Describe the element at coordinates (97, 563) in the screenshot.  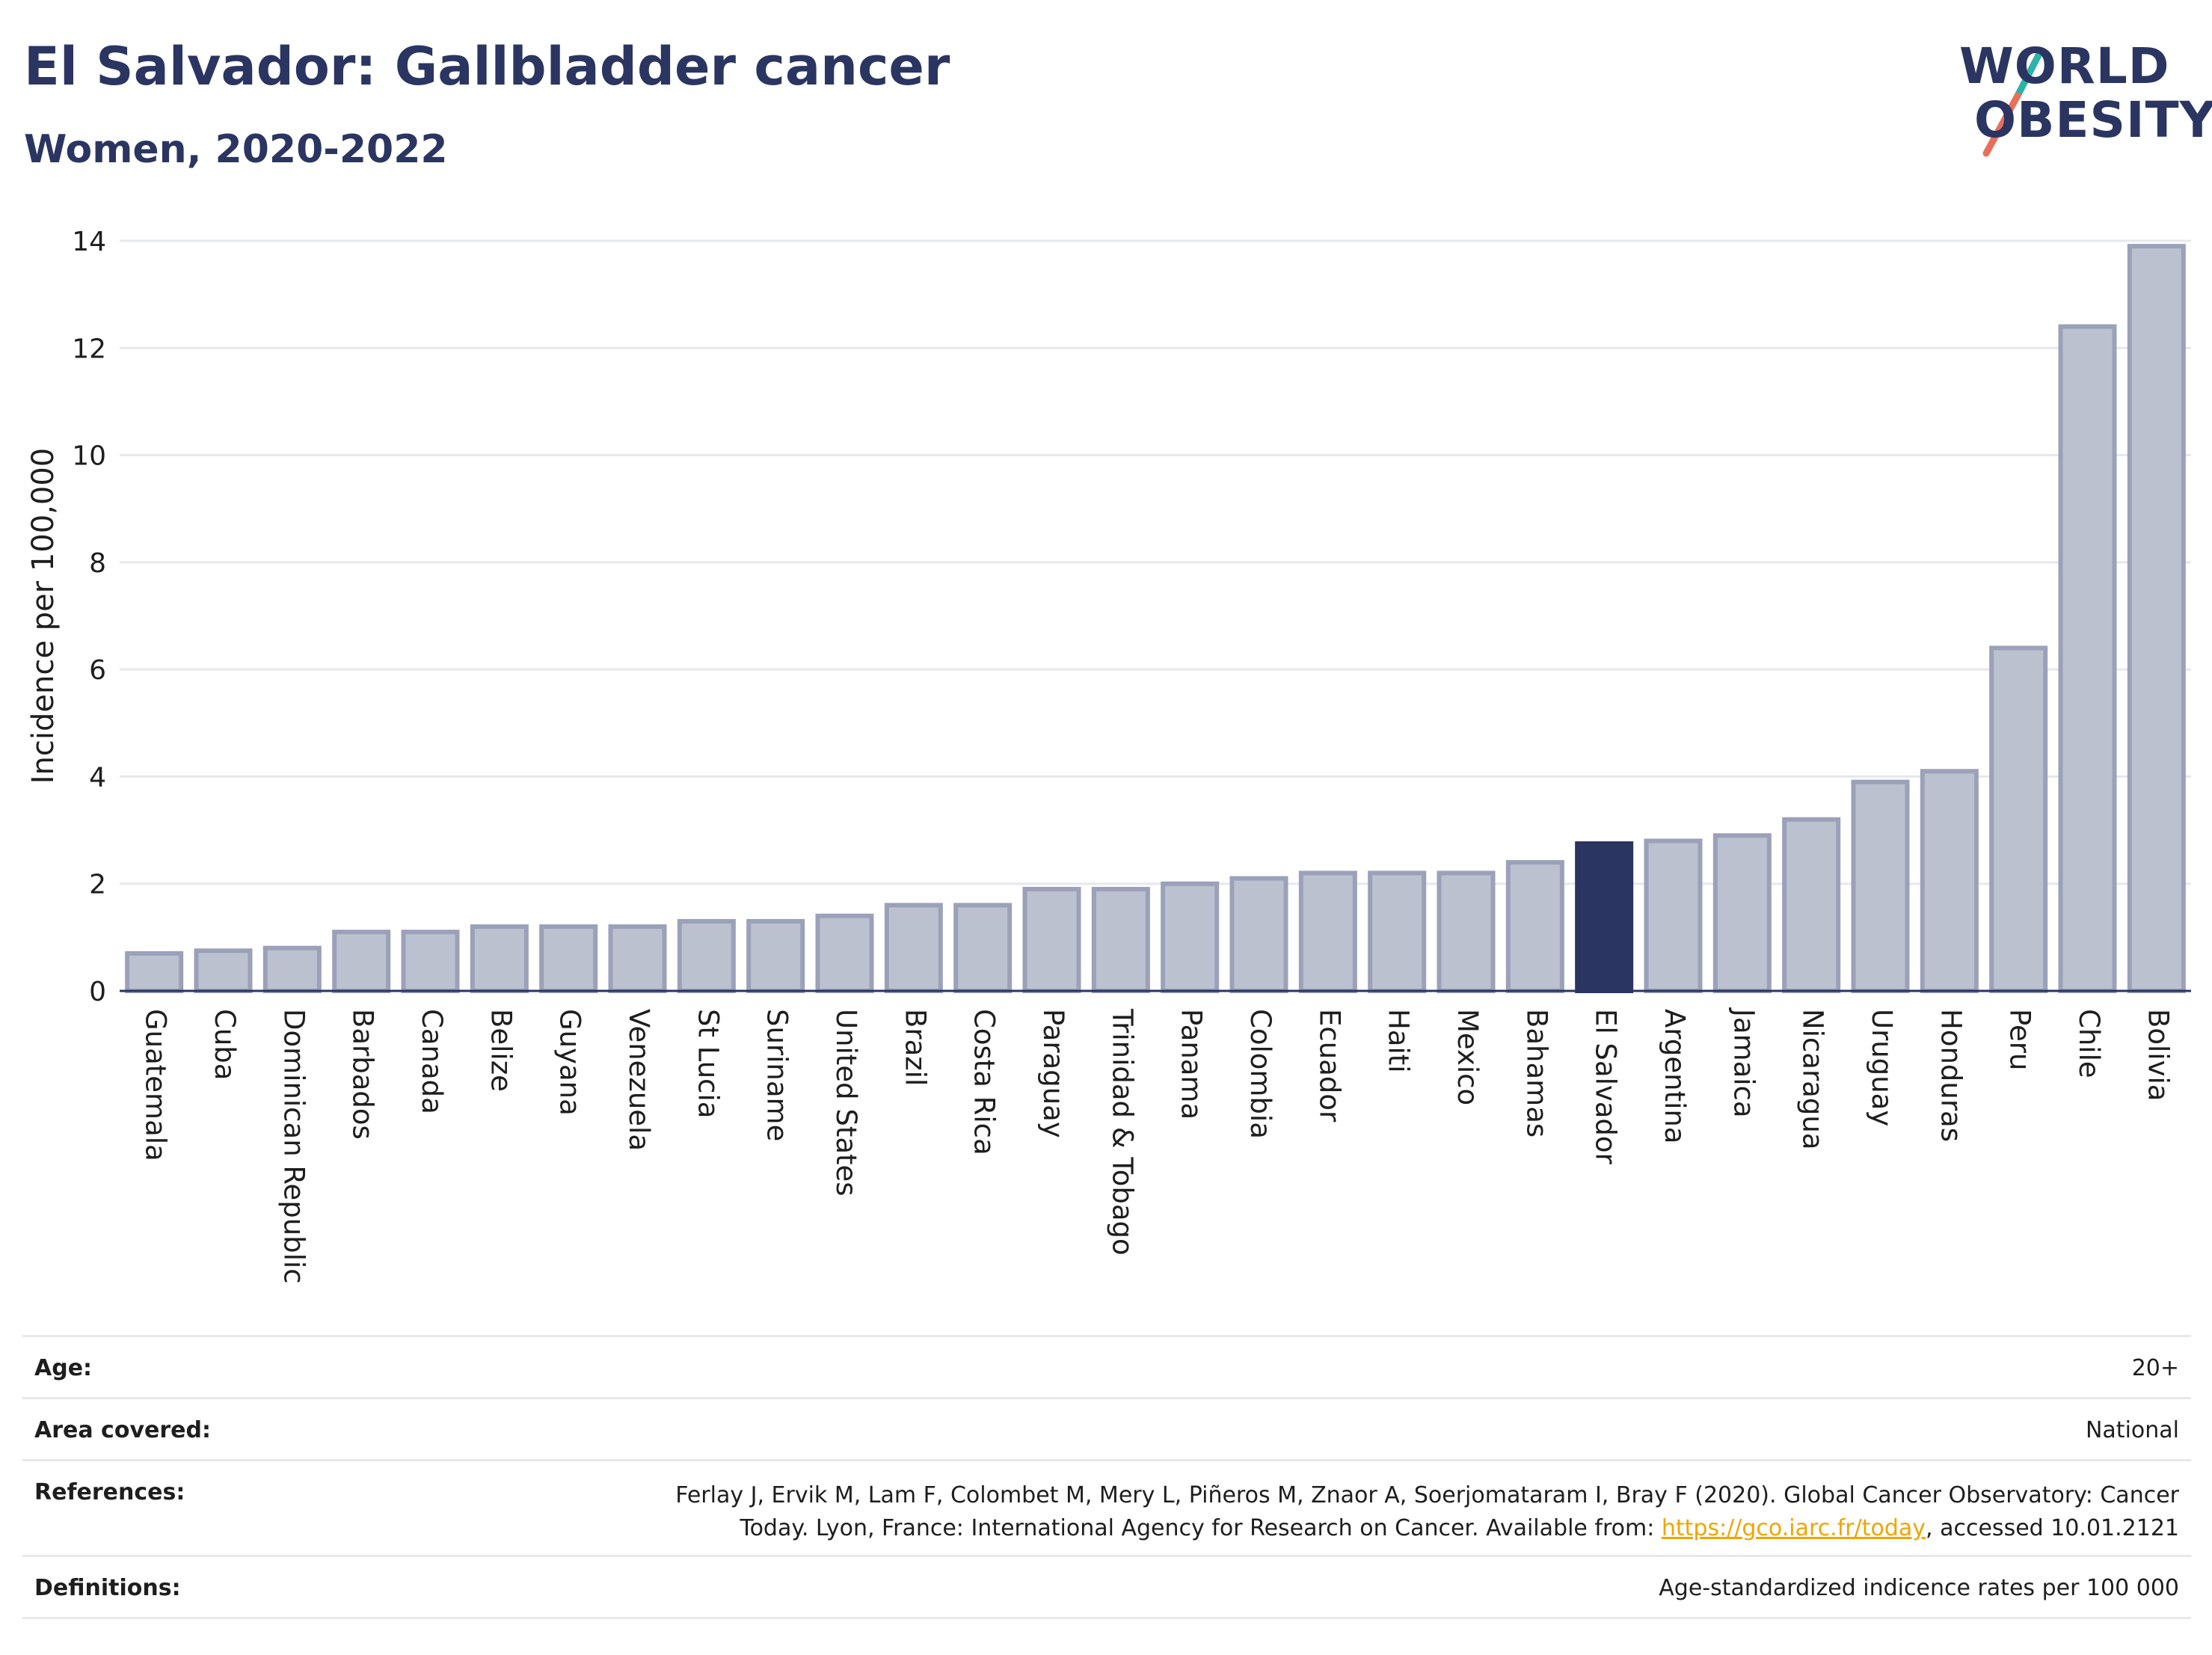
I see `y-tick-label: 8` at that location.